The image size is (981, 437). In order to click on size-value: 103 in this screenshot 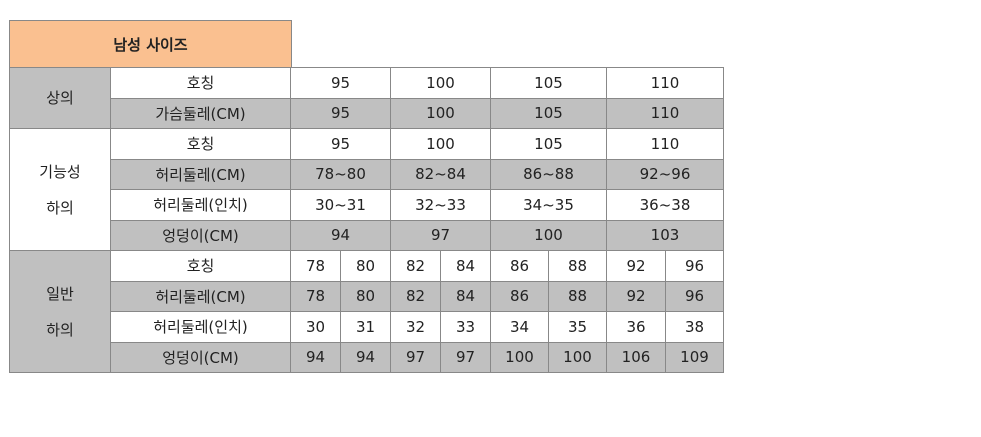, I will do `click(665, 235)`.